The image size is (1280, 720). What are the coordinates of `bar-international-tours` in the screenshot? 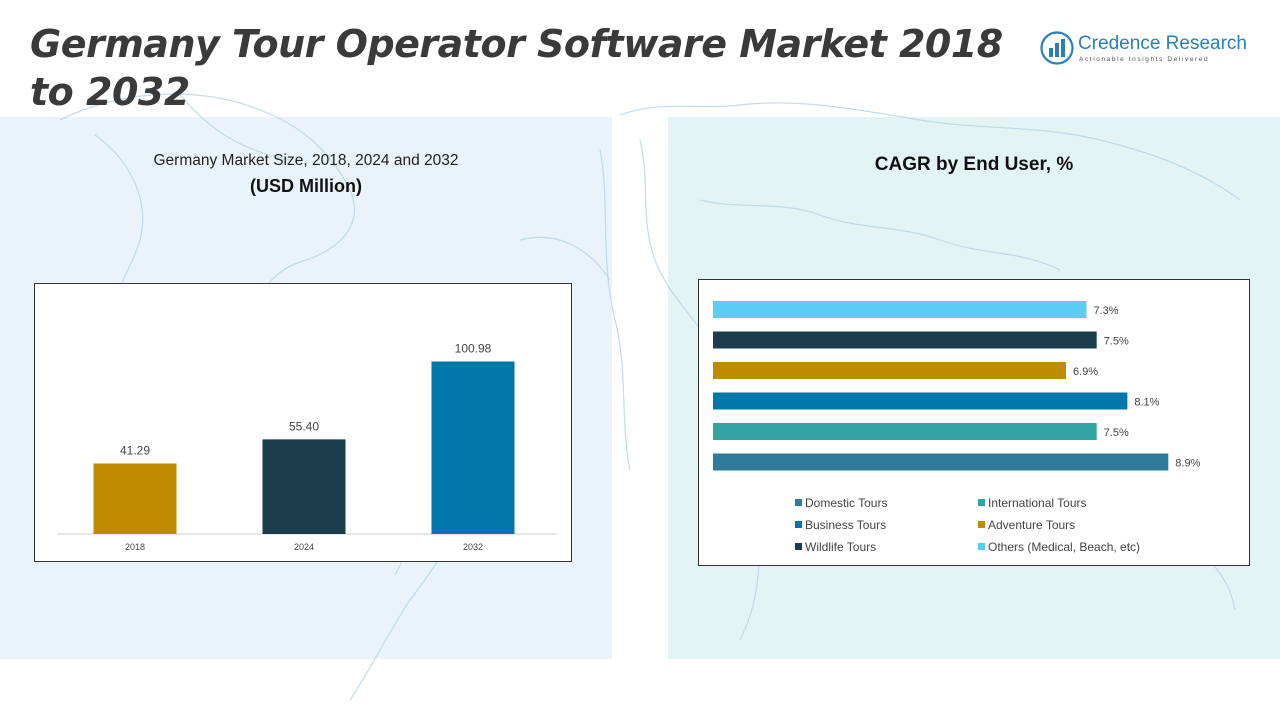 It's located at (905, 431).